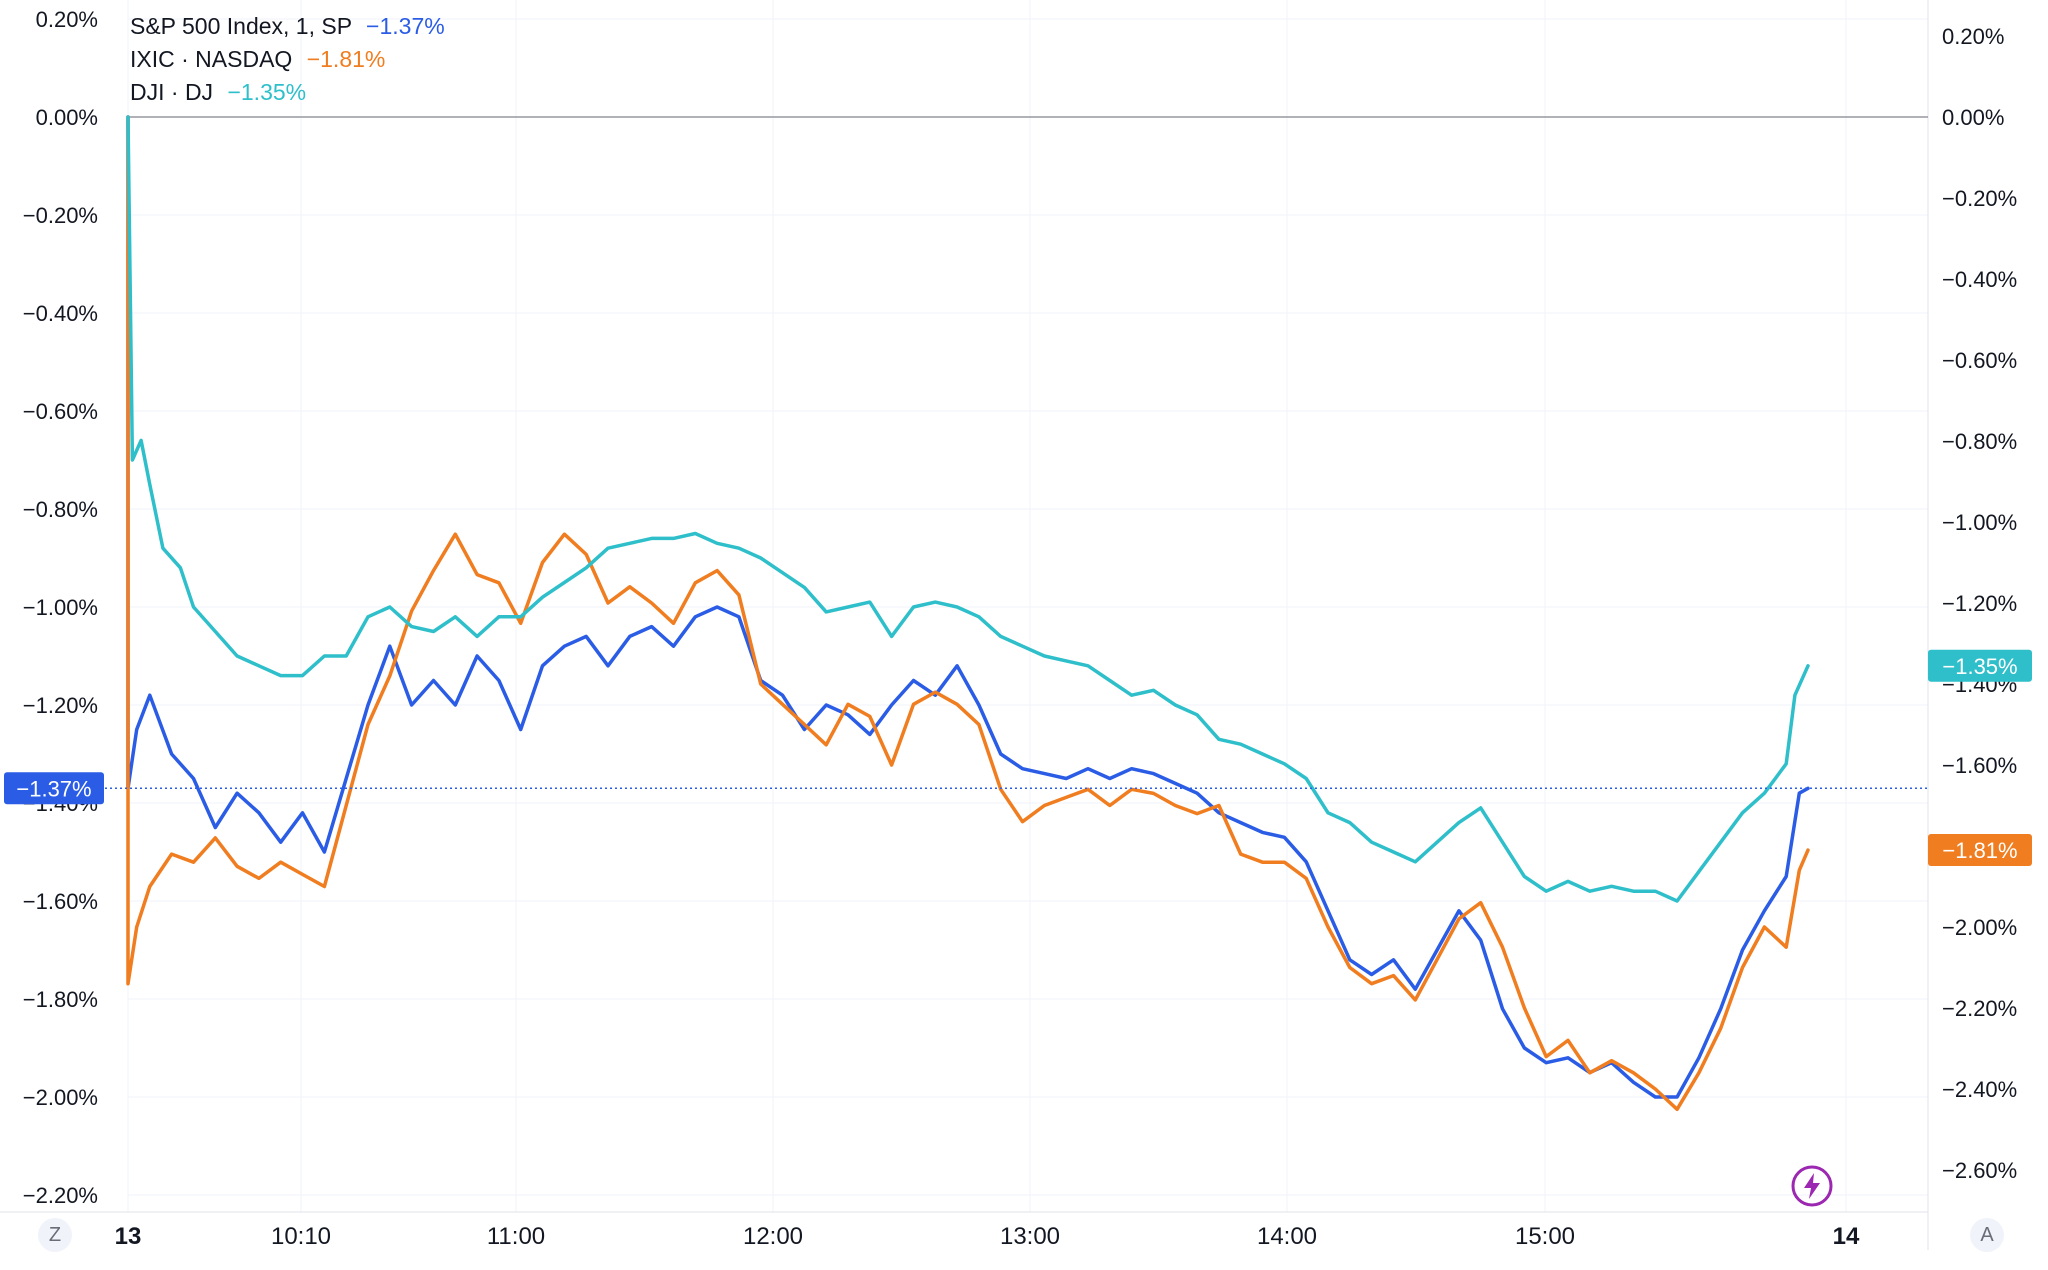 This screenshot has width=2048, height=1270. I want to click on left-tick-label: −0.20%, so click(60, 215).